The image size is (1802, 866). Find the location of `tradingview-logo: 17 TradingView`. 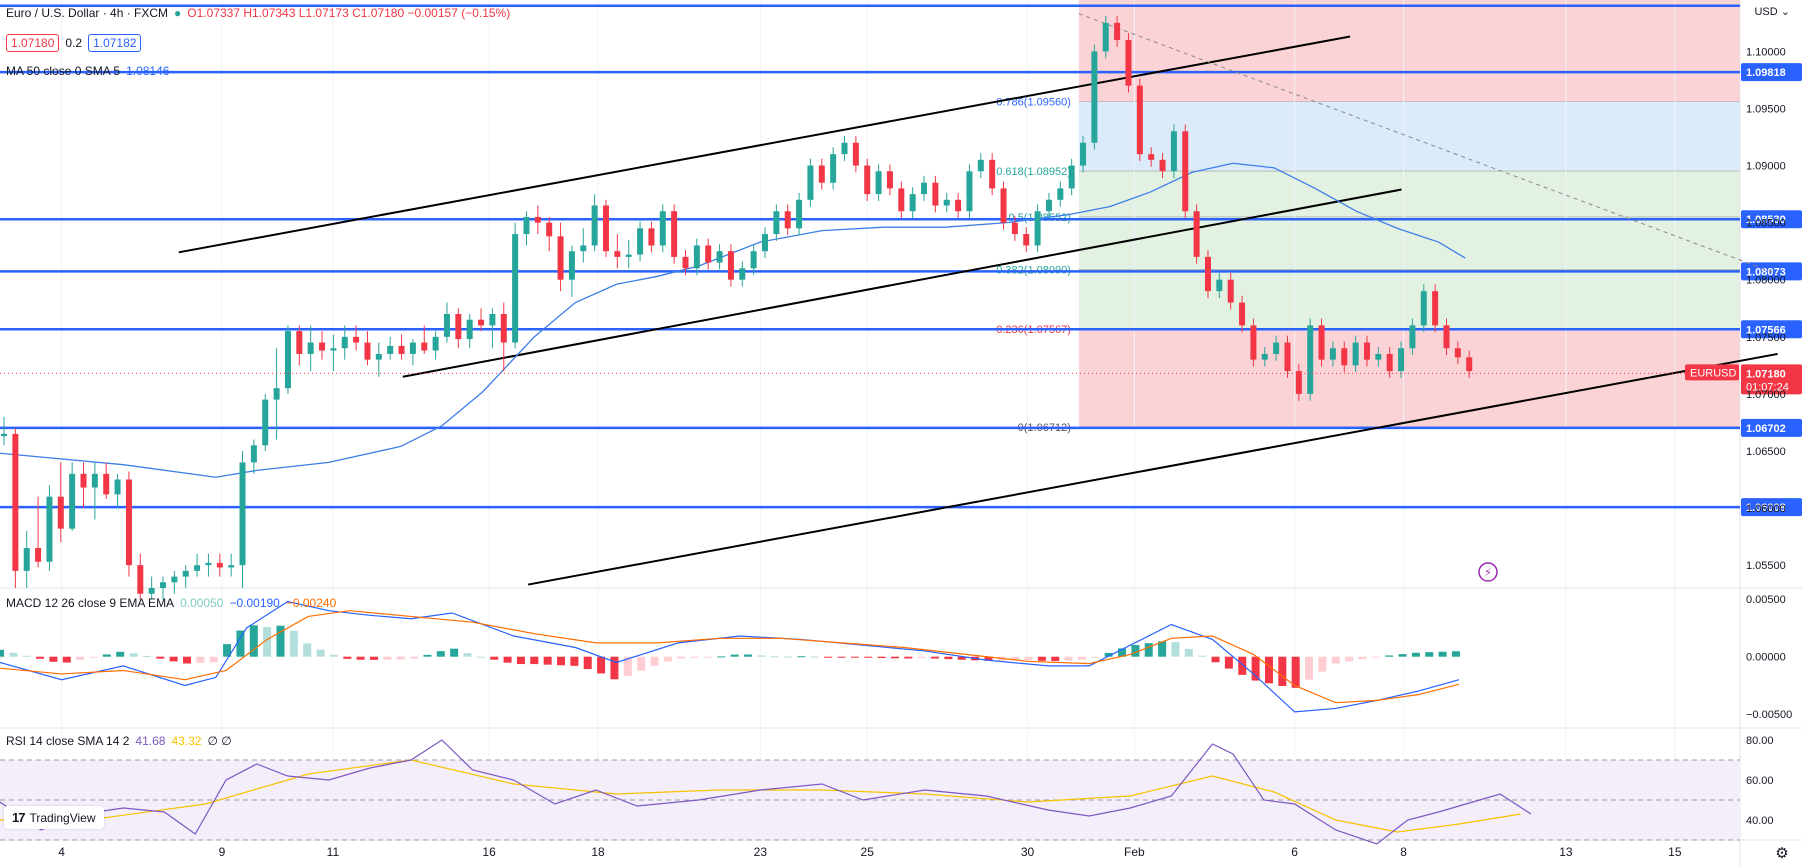

tradingview-logo: 17 TradingView is located at coordinates (54, 817).